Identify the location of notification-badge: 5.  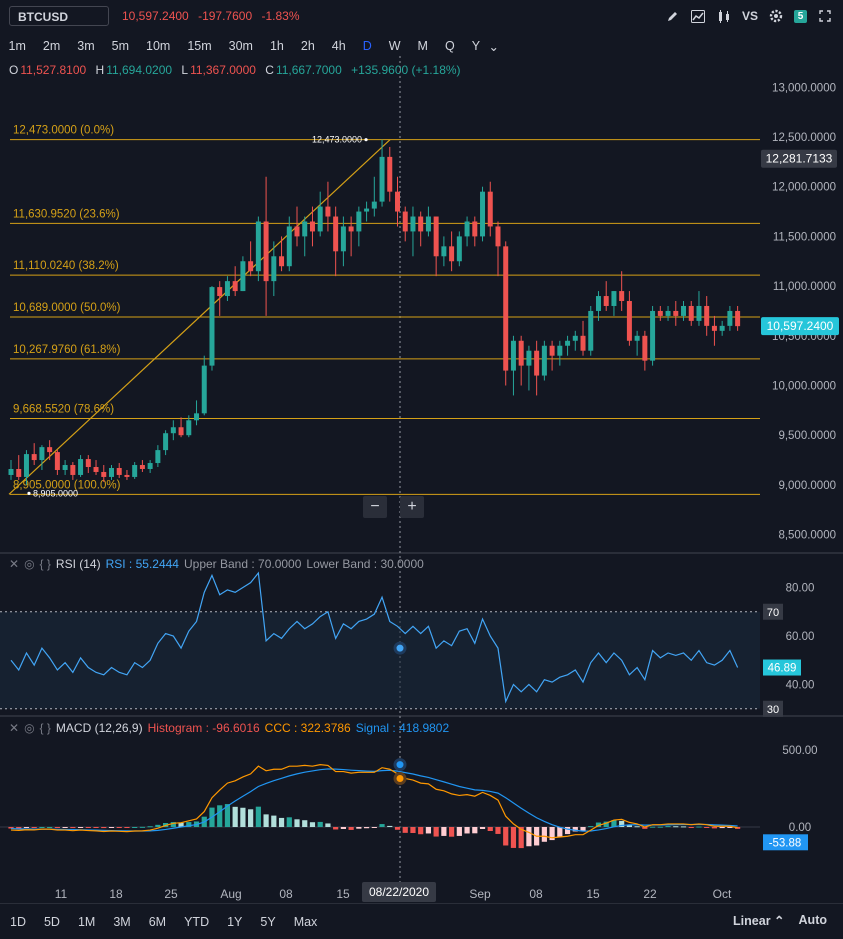
(800, 16).